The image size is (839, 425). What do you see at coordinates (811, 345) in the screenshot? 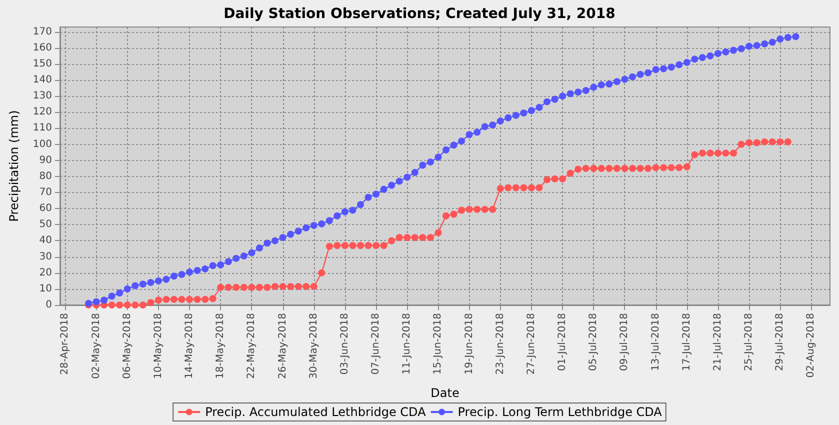
I see `x-tick-label: 02-Aug-2018` at bounding box center [811, 345].